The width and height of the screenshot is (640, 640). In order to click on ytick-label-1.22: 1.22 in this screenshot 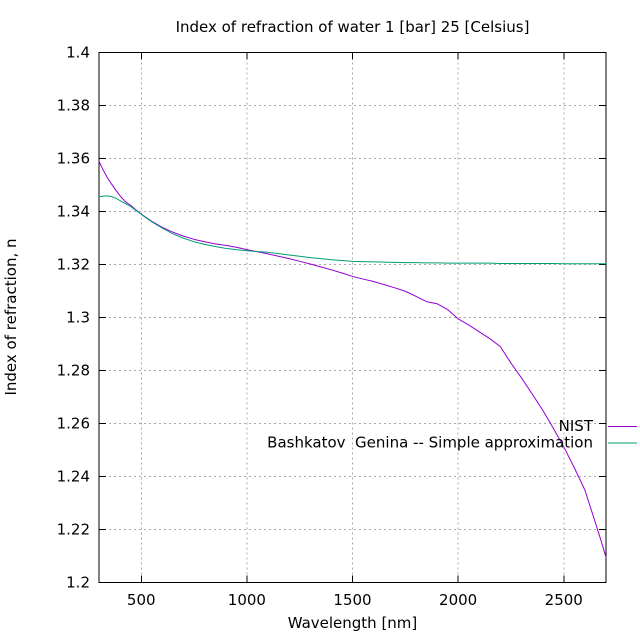, I will do `click(73, 530)`.